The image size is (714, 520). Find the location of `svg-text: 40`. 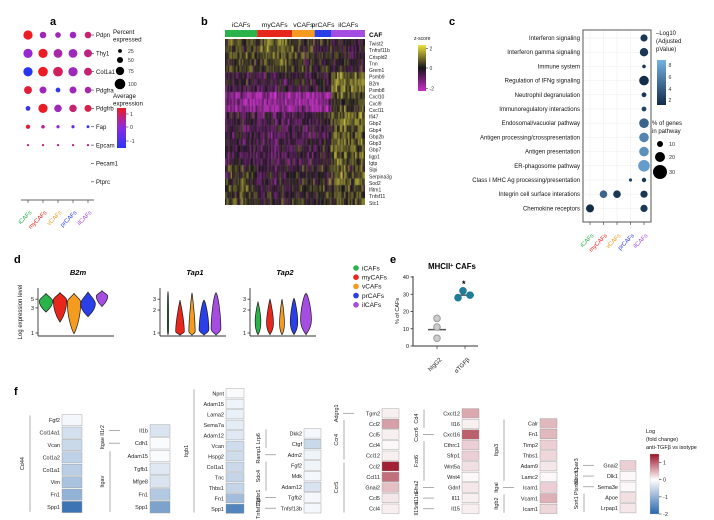

svg-text: 40 is located at coordinates (406, 278).